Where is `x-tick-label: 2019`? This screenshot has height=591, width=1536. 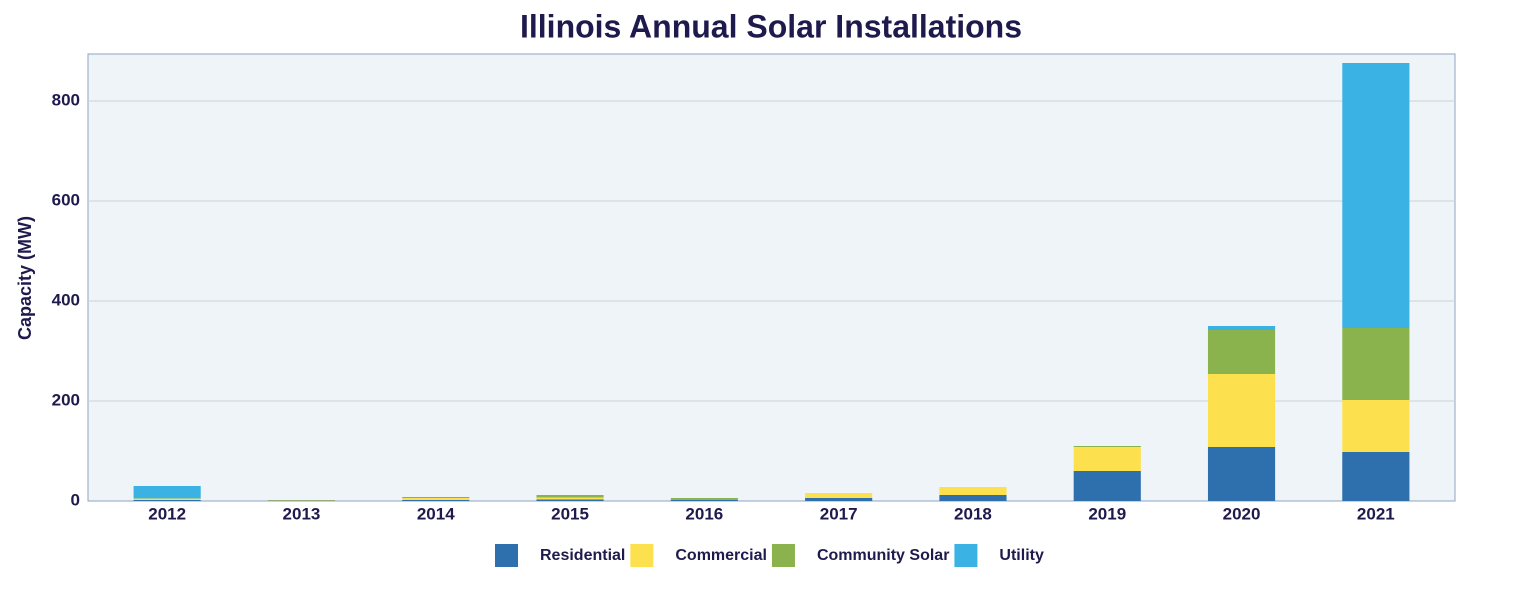
x-tick-label: 2019 is located at coordinates (1107, 513).